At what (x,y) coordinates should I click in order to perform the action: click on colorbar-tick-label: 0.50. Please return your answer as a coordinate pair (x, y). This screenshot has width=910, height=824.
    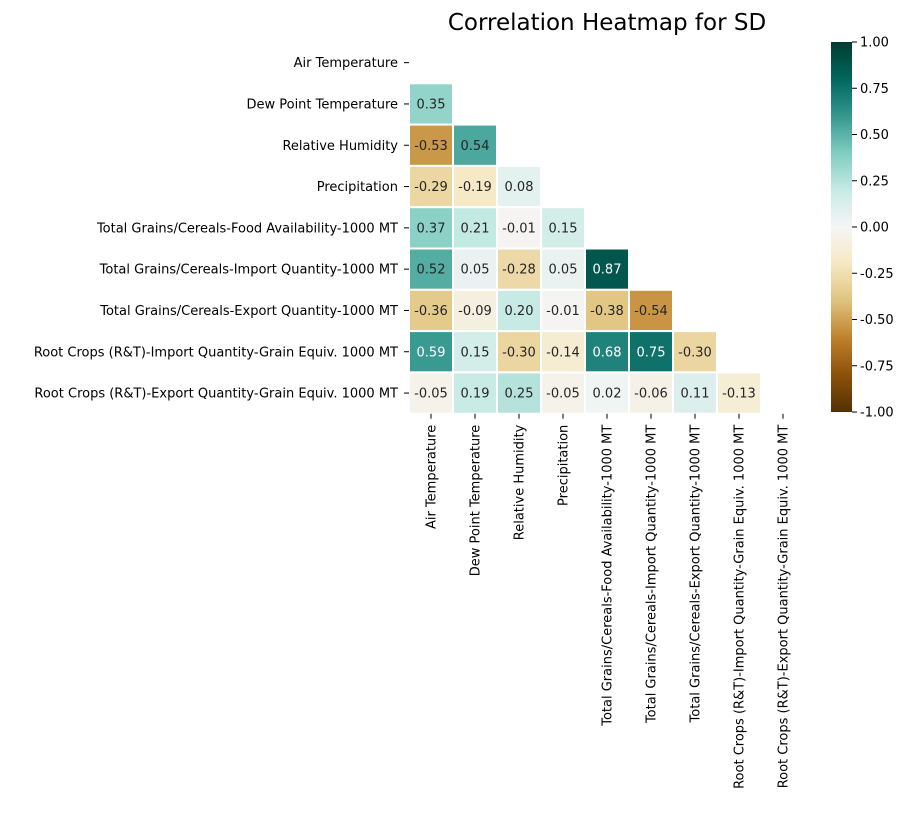
    Looking at the image, I should click on (874, 135).